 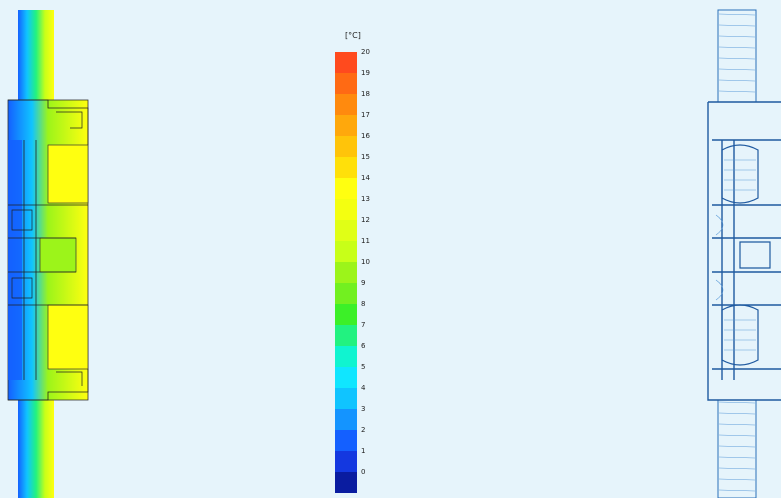 I want to click on legend-tick-label: 14, so click(x=365, y=178).